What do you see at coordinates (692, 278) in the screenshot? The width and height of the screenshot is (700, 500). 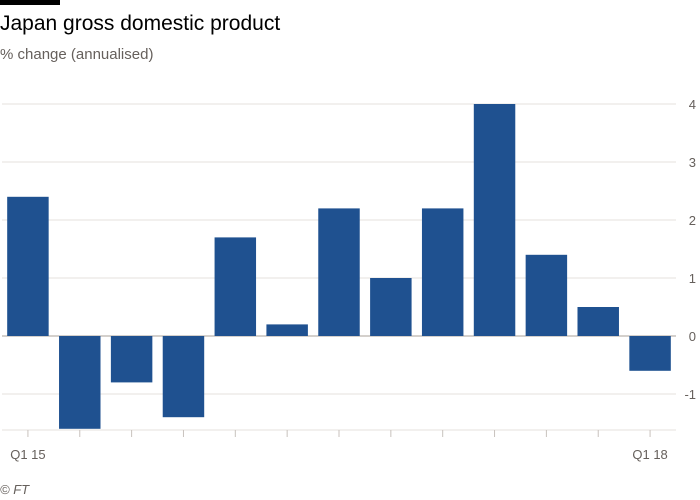 I see `y-tick-label: 1` at bounding box center [692, 278].